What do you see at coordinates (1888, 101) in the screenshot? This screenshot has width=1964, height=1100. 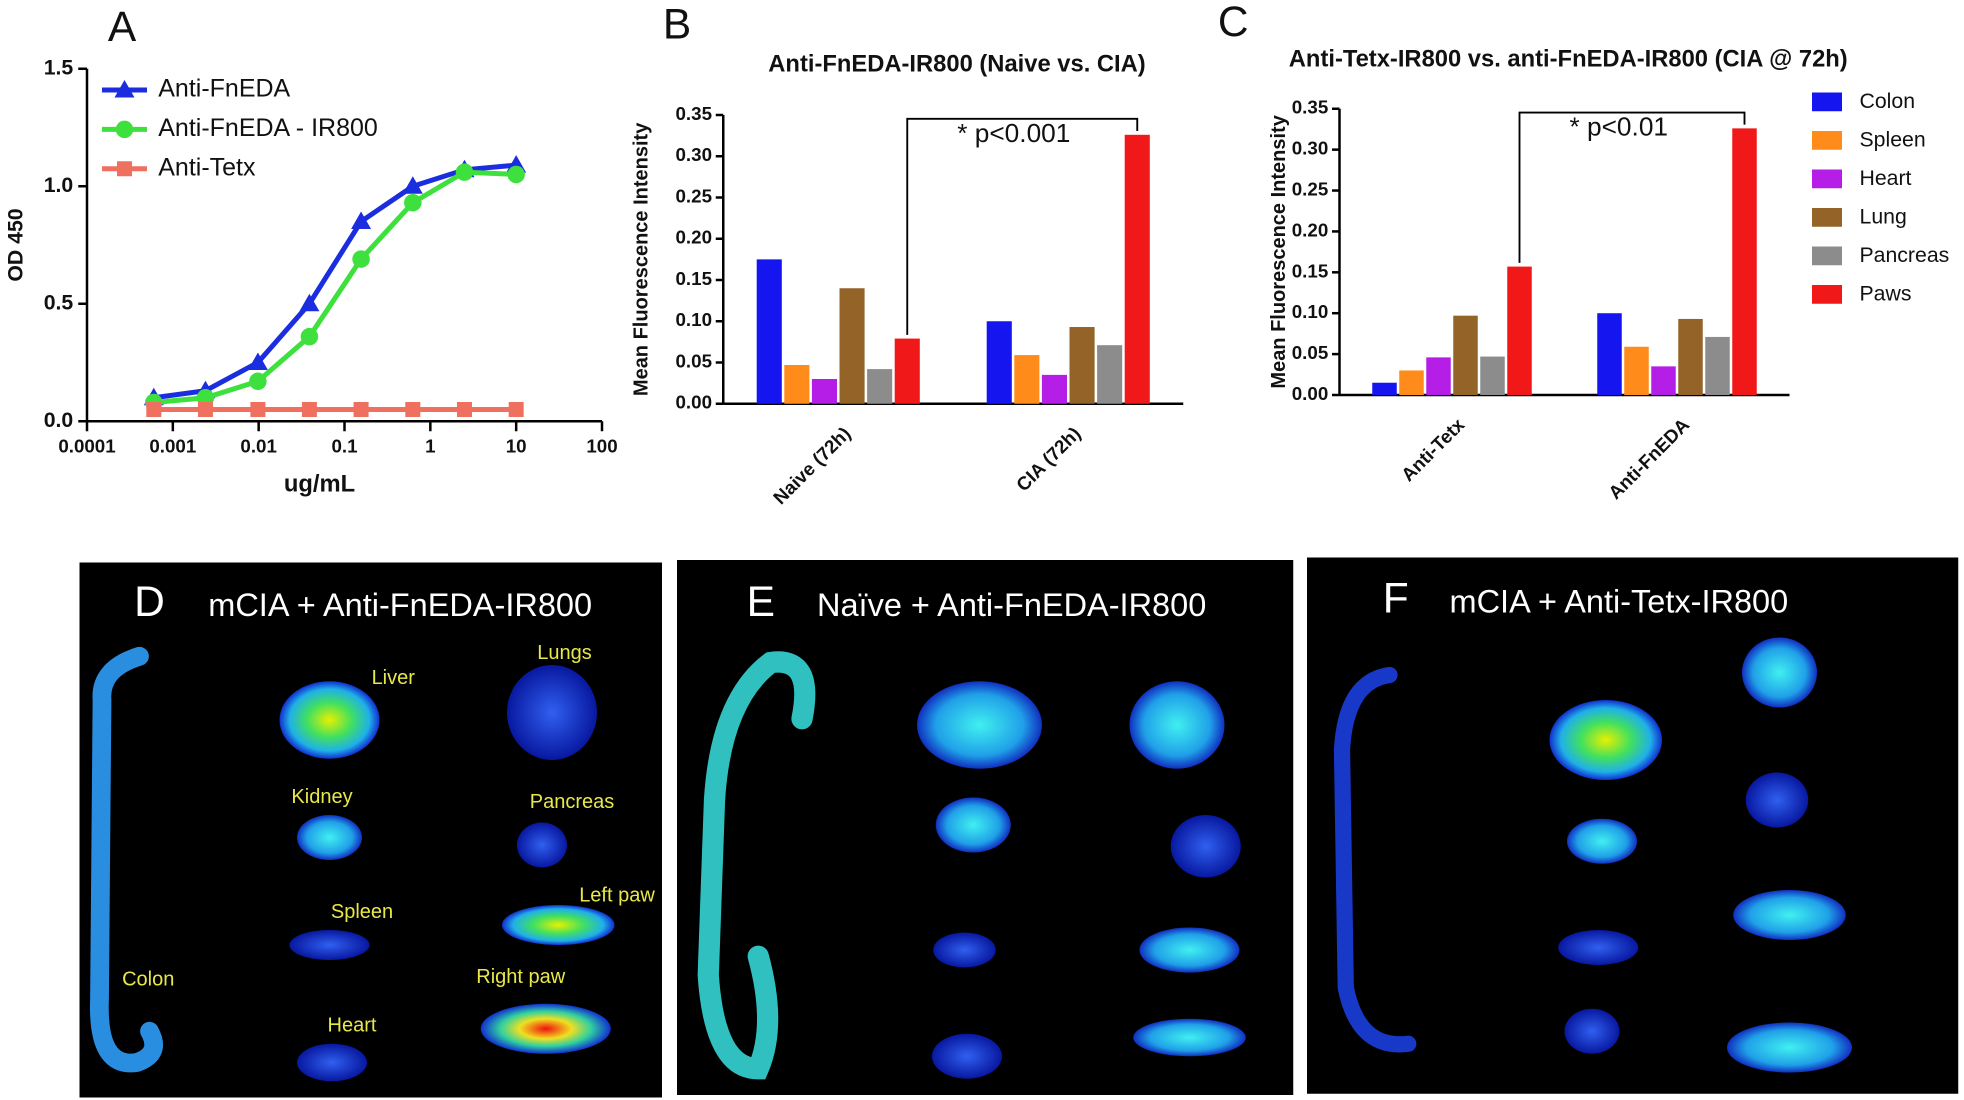 I see `legend-label: Colon` at bounding box center [1888, 101].